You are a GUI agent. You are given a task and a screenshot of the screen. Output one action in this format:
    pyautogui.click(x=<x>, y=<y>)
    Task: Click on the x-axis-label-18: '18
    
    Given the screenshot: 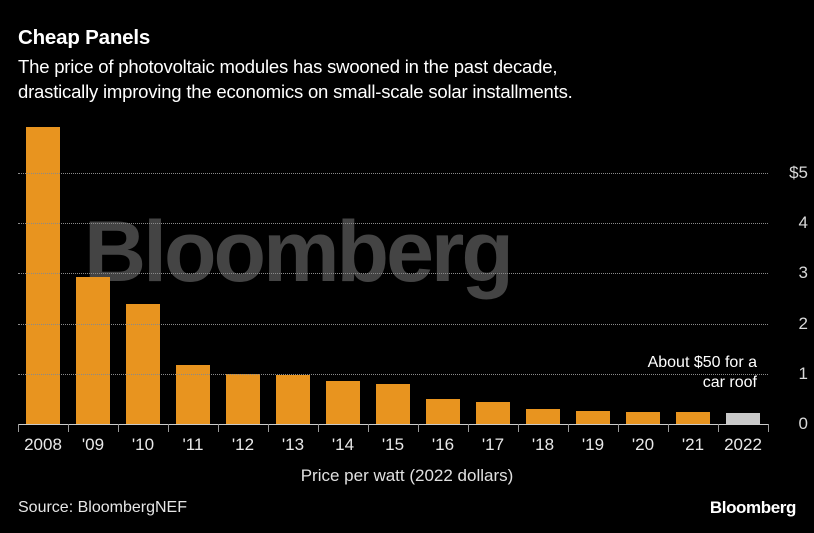 What is the action you would take?
    pyautogui.click(x=543, y=444)
    